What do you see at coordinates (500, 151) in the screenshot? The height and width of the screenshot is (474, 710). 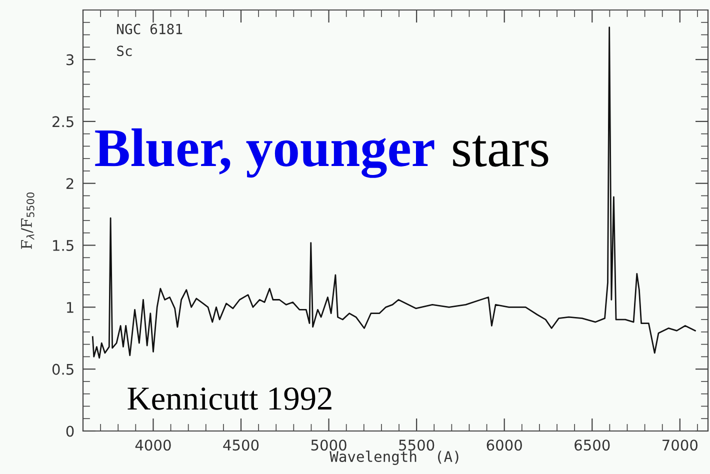 I see `annotation: stars` at bounding box center [500, 151].